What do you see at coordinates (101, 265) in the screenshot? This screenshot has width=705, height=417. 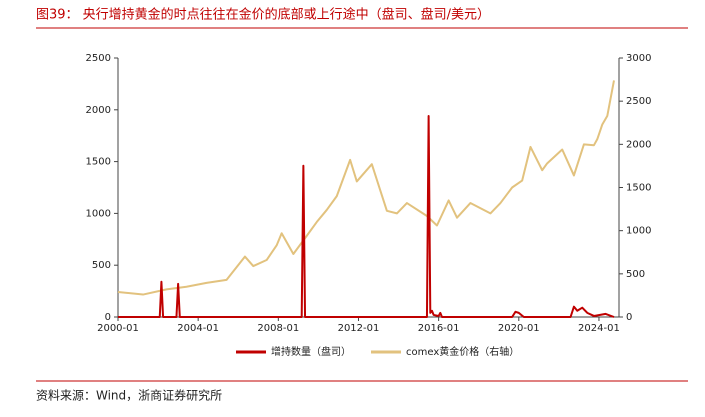 I see `y-tick-label: 500` at bounding box center [101, 265].